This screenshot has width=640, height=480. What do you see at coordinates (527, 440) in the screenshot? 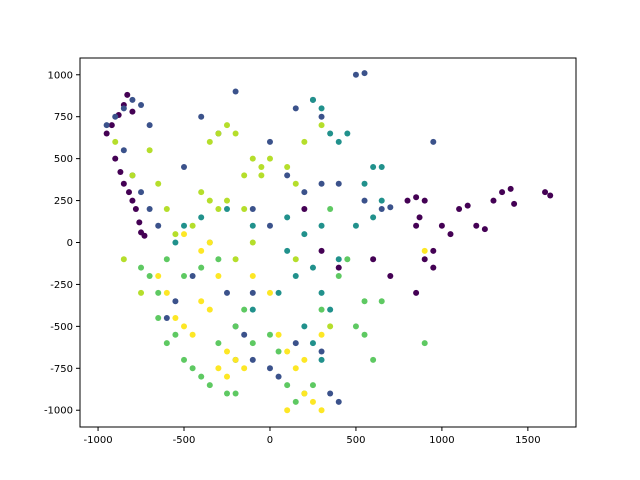
I see `x-tick-label: 1500` at bounding box center [527, 440].